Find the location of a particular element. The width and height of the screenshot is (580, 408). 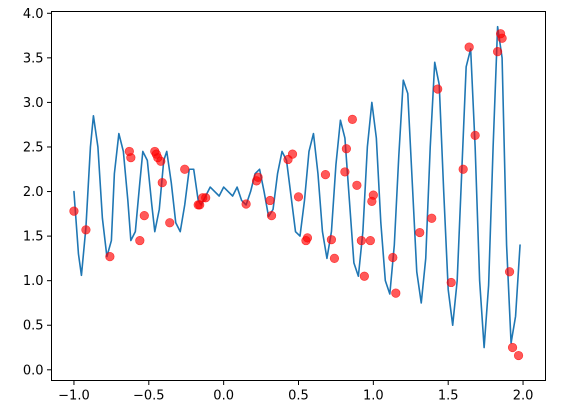

x-tick-label: 2.0 is located at coordinates (523, 396).